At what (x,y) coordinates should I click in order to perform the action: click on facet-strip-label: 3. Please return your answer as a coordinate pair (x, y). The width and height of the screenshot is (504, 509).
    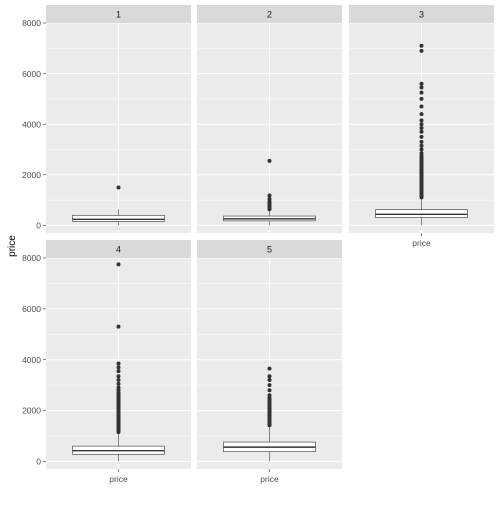
    Looking at the image, I should click on (421, 15).